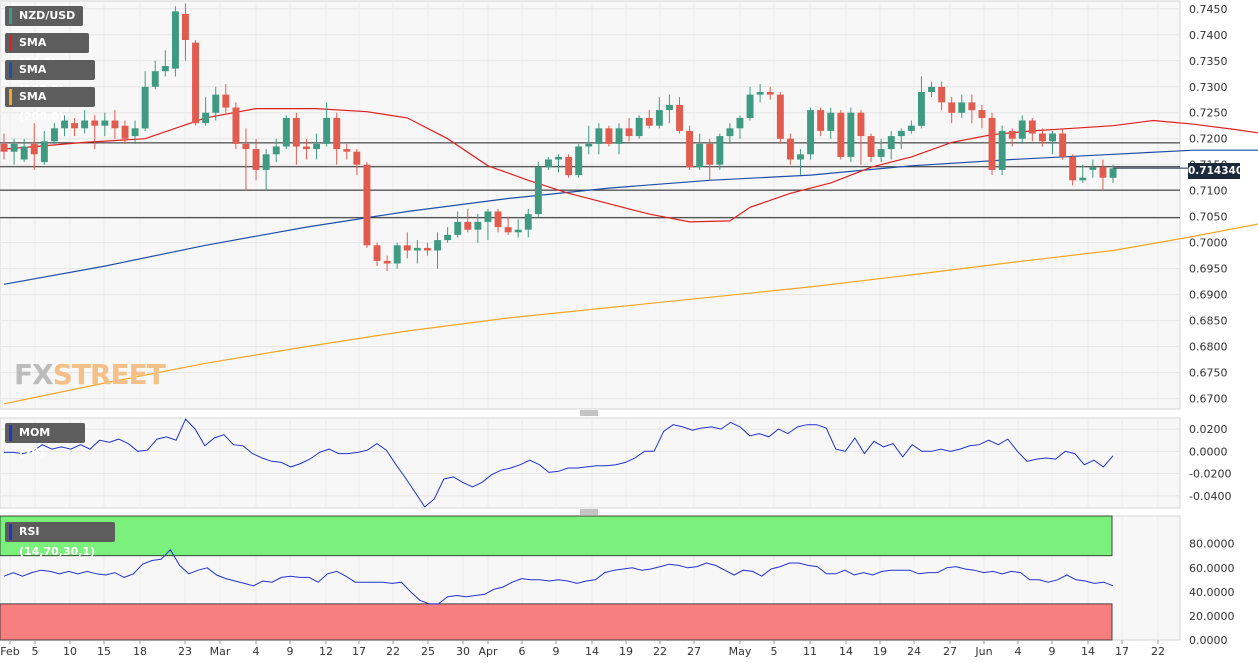 This screenshot has height=663, width=1258. Describe the element at coordinates (185, 651) in the screenshot. I see `x-tick-label: 23` at that location.